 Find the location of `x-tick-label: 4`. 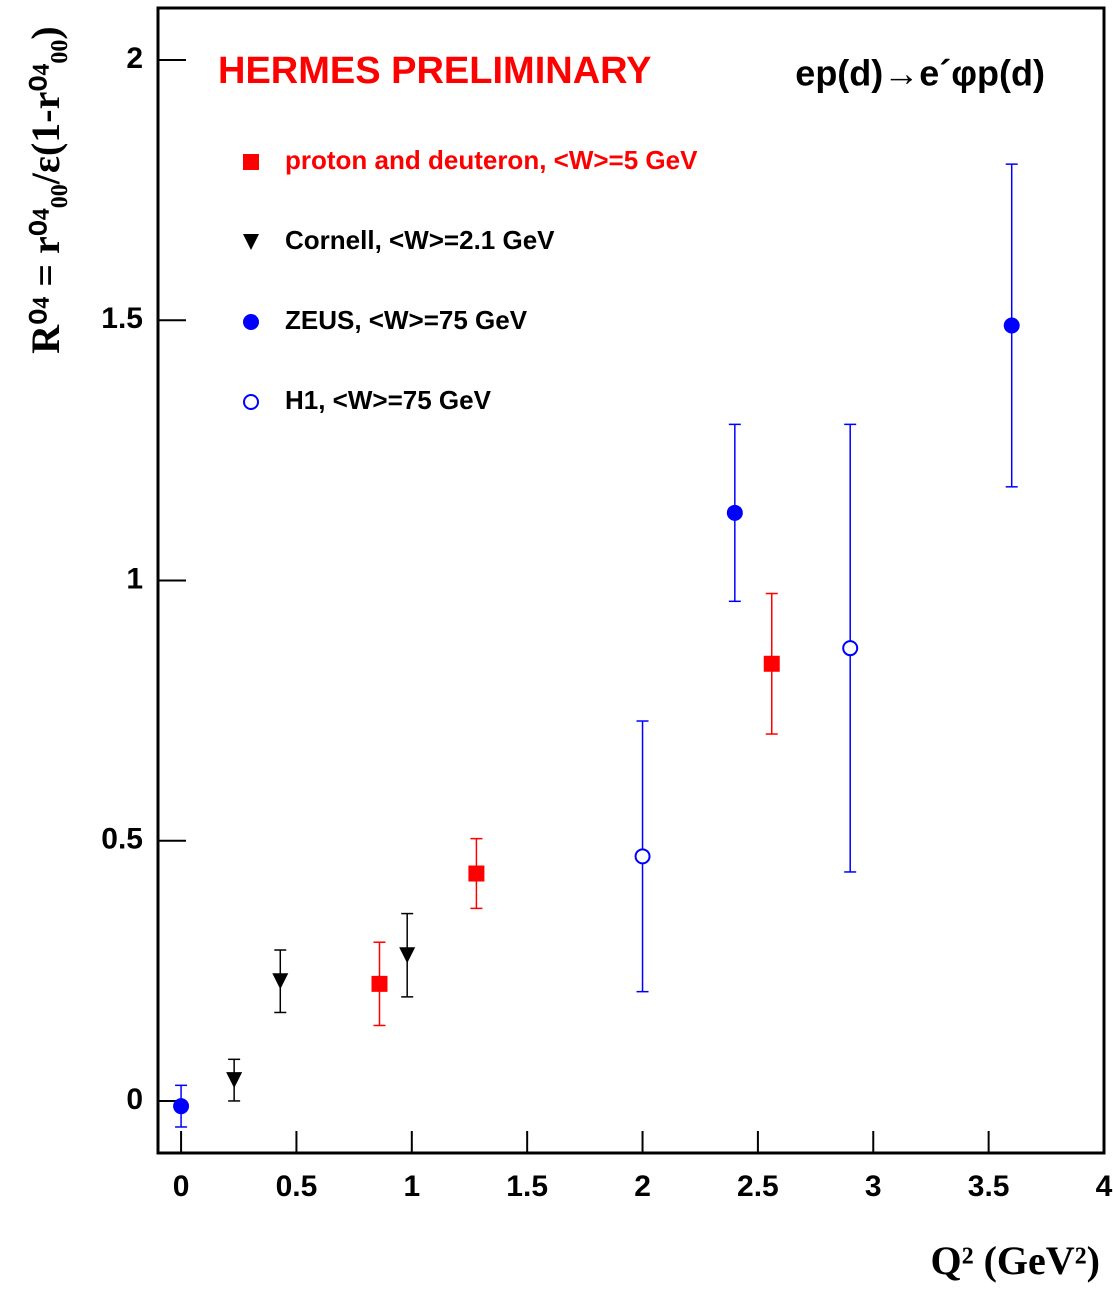

x-tick-label: 4 is located at coordinates (1104, 1186).